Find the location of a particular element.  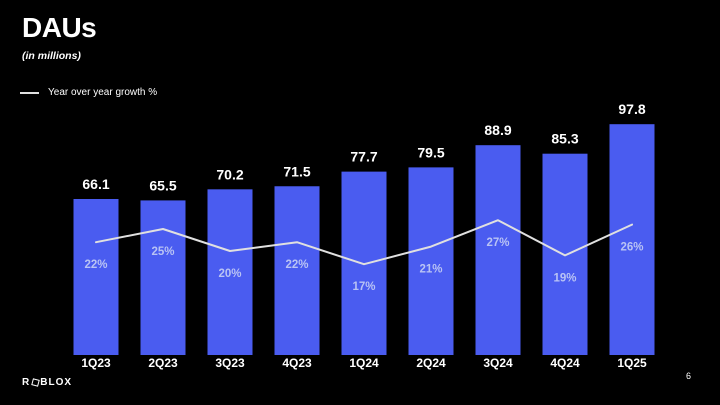

growth-pct-label: 26% is located at coordinates (631, 248).